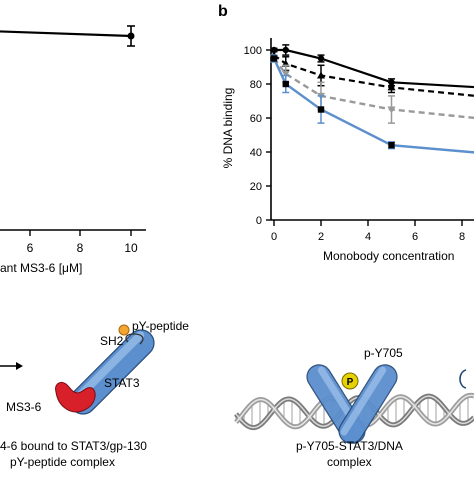  What do you see at coordinates (349, 462) in the screenshot?
I see `right-caption-line-2: complex` at bounding box center [349, 462].